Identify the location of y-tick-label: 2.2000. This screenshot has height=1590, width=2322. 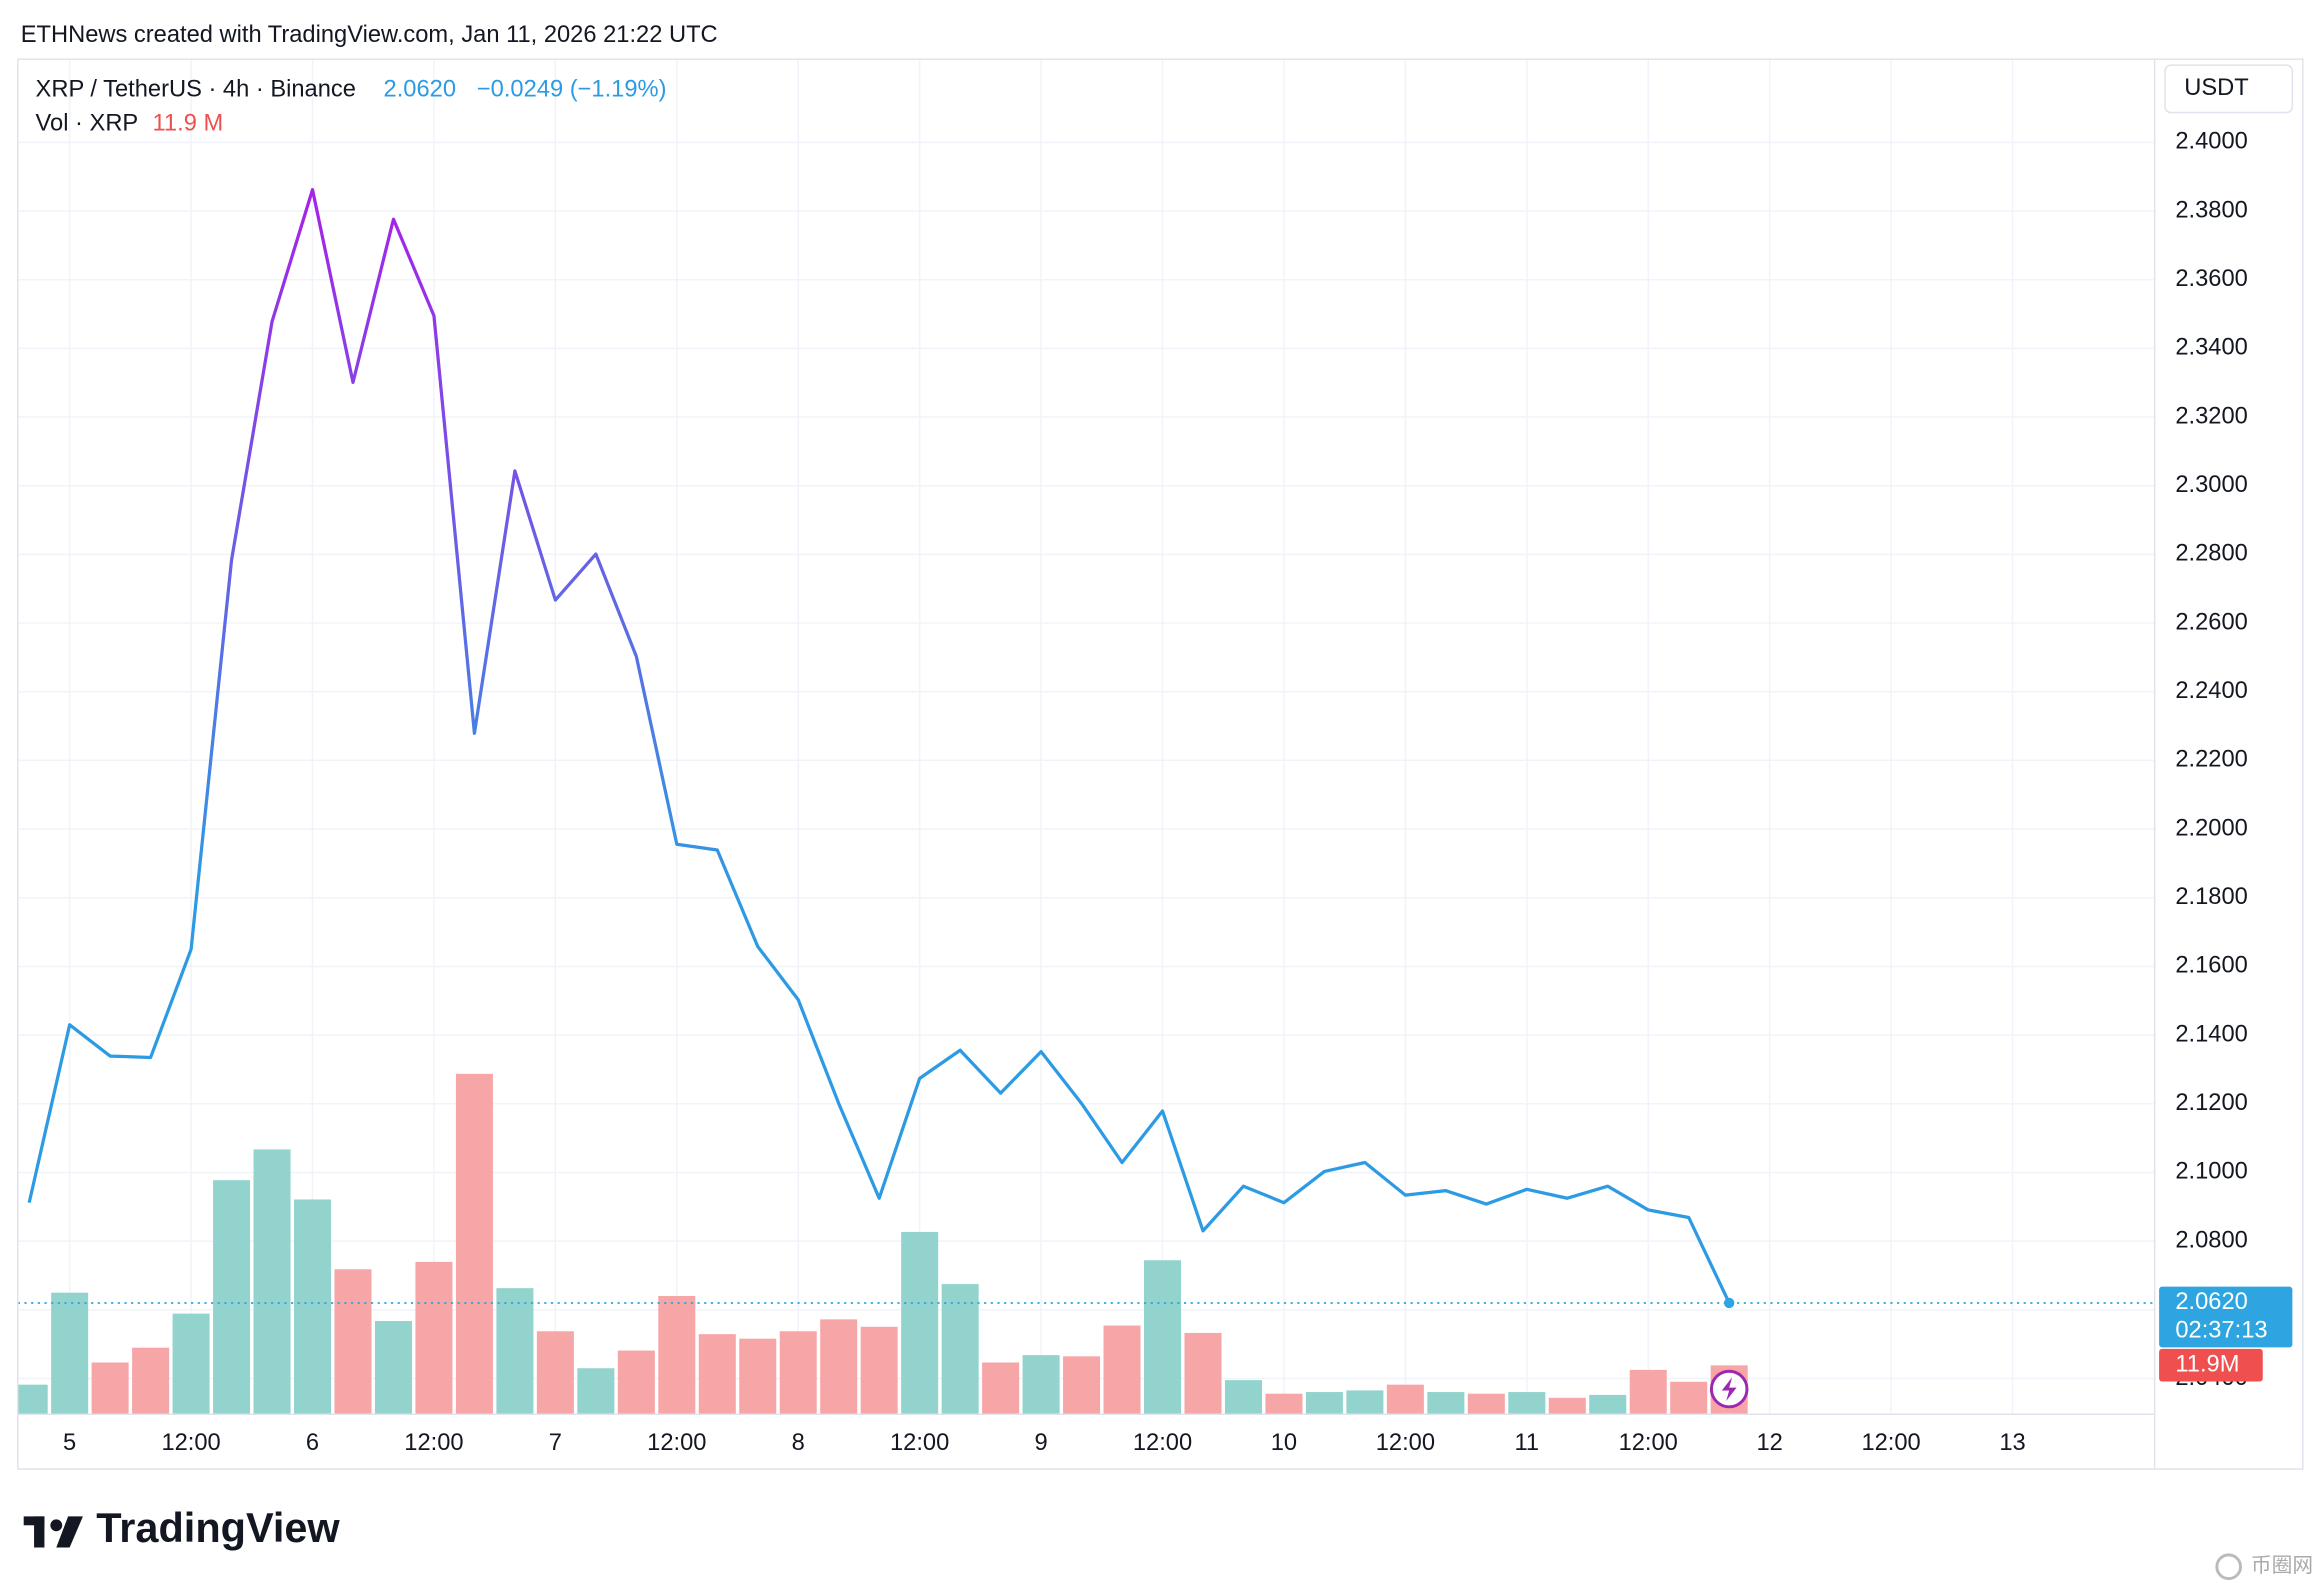
(2211, 828).